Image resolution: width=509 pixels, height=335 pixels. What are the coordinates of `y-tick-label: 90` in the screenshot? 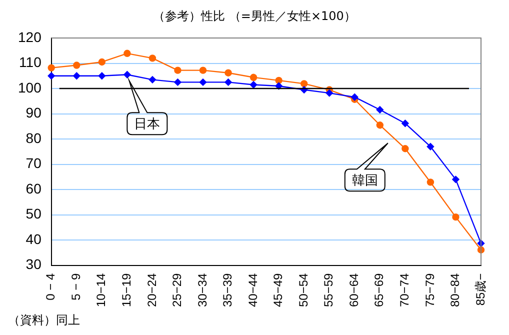 It's located at (34, 112).